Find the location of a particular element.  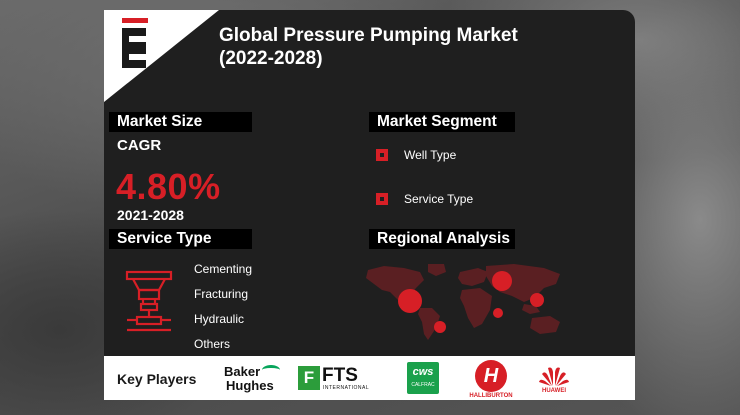

key-players-label: Key Players is located at coordinates (157, 379).